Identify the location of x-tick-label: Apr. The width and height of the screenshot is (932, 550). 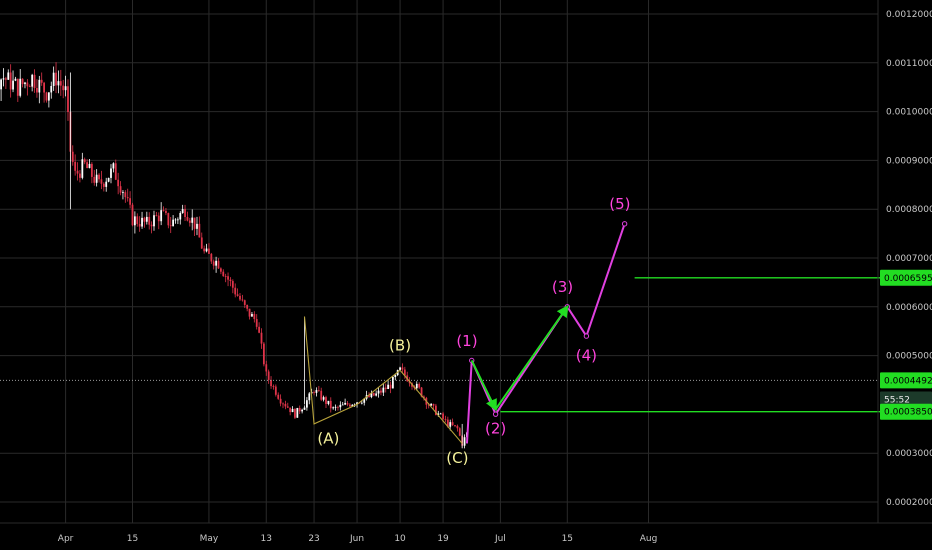
(66, 539).